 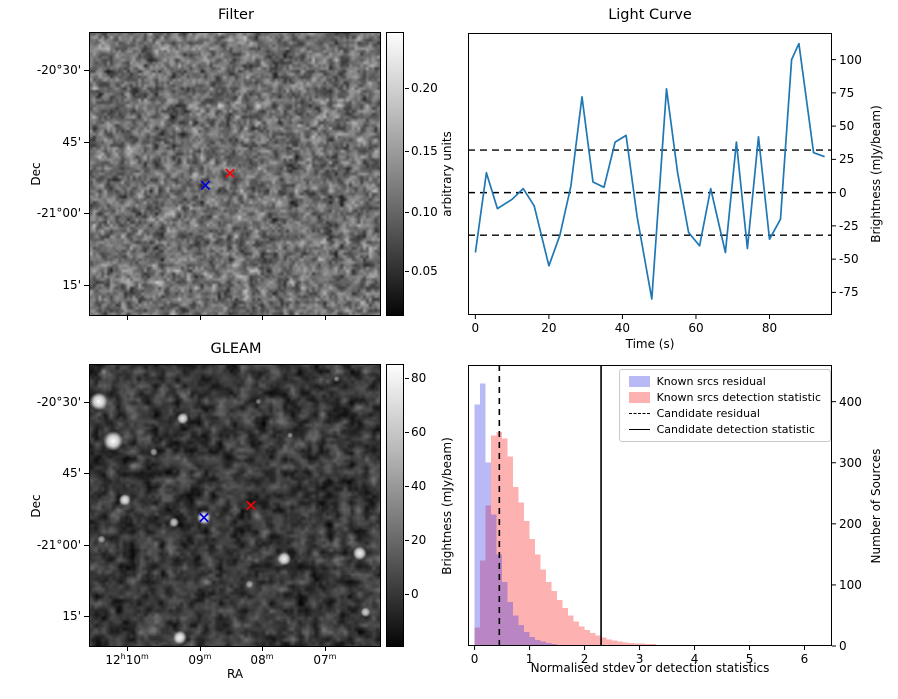 I want to click on legend-label: Candidate detection statistic, so click(x=736, y=429).